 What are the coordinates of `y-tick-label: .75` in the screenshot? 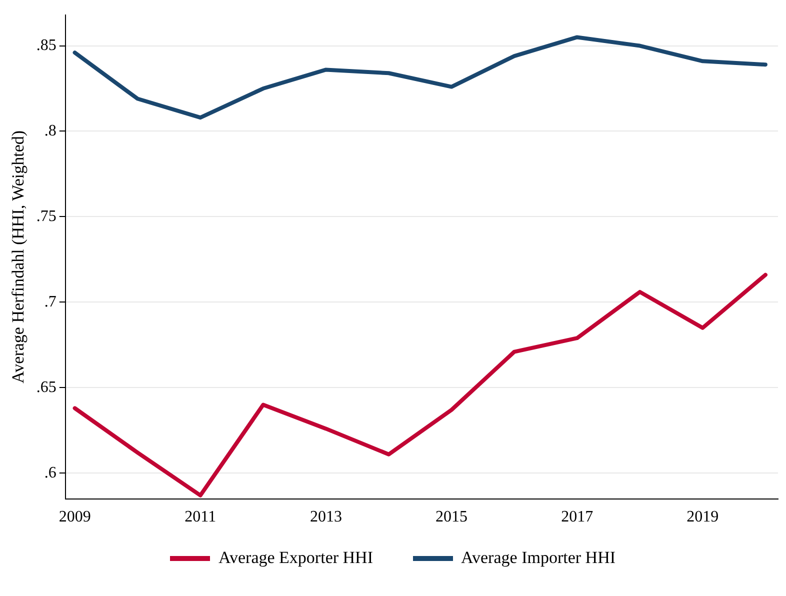 It's located at (46, 216).